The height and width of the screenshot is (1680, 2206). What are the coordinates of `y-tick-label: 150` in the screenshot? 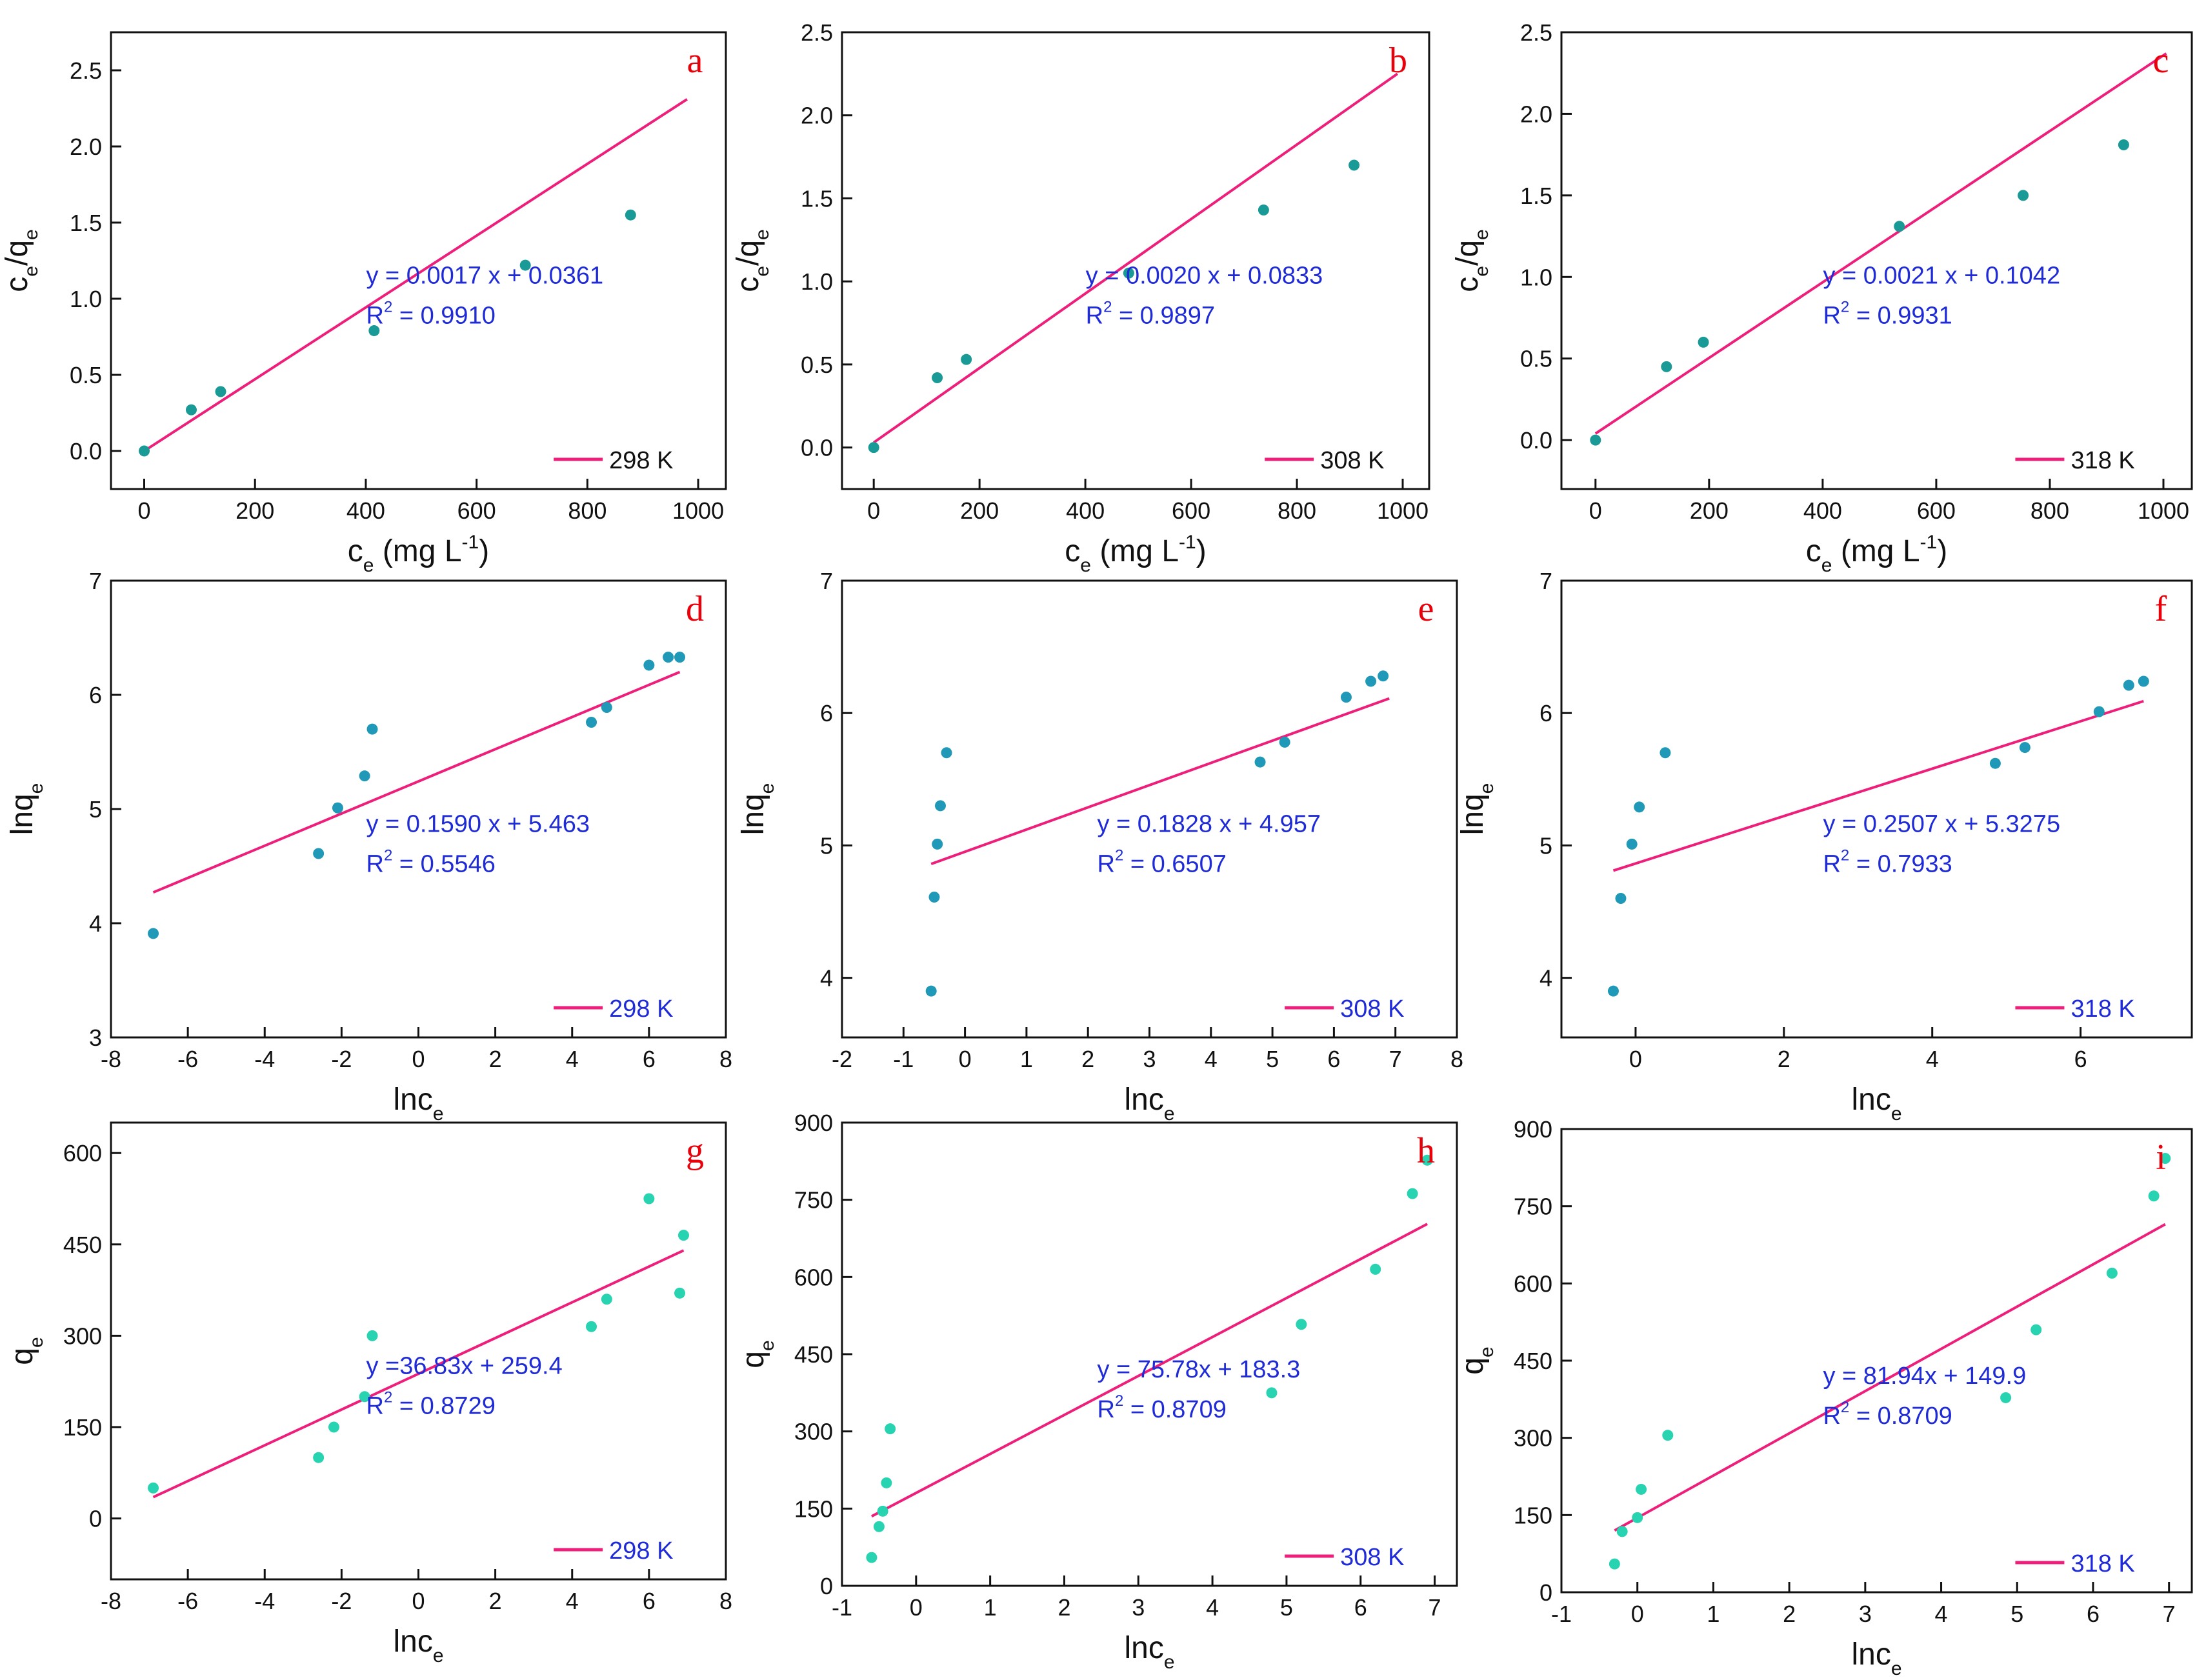 It's located at (813, 1508).